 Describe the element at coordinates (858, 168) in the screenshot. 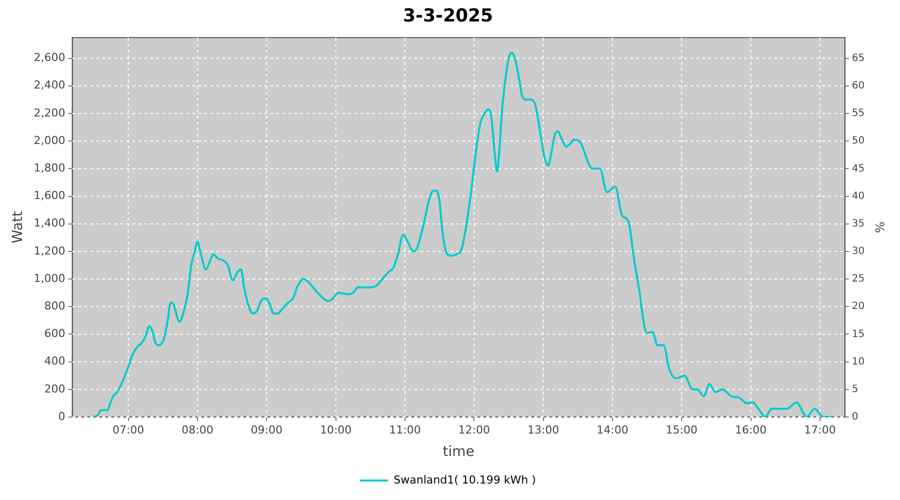

I see `y2-tick-label: 45` at that location.